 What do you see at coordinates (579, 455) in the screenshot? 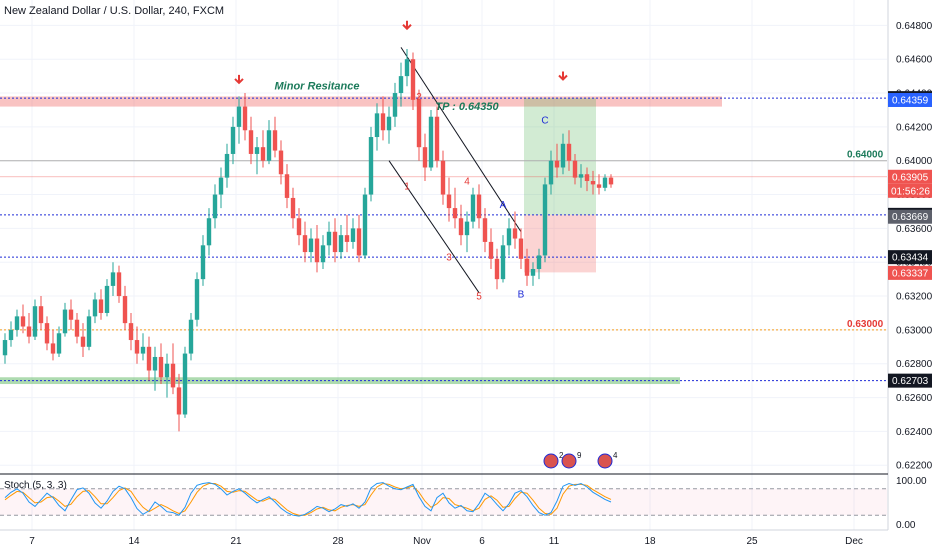
I see `event-badge: 9` at bounding box center [579, 455].